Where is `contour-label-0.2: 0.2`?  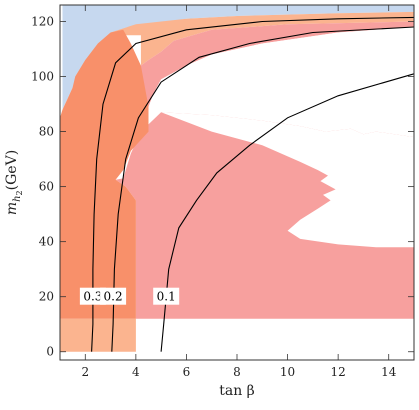
contour-label-0.2: 0.2 is located at coordinates (113, 297).